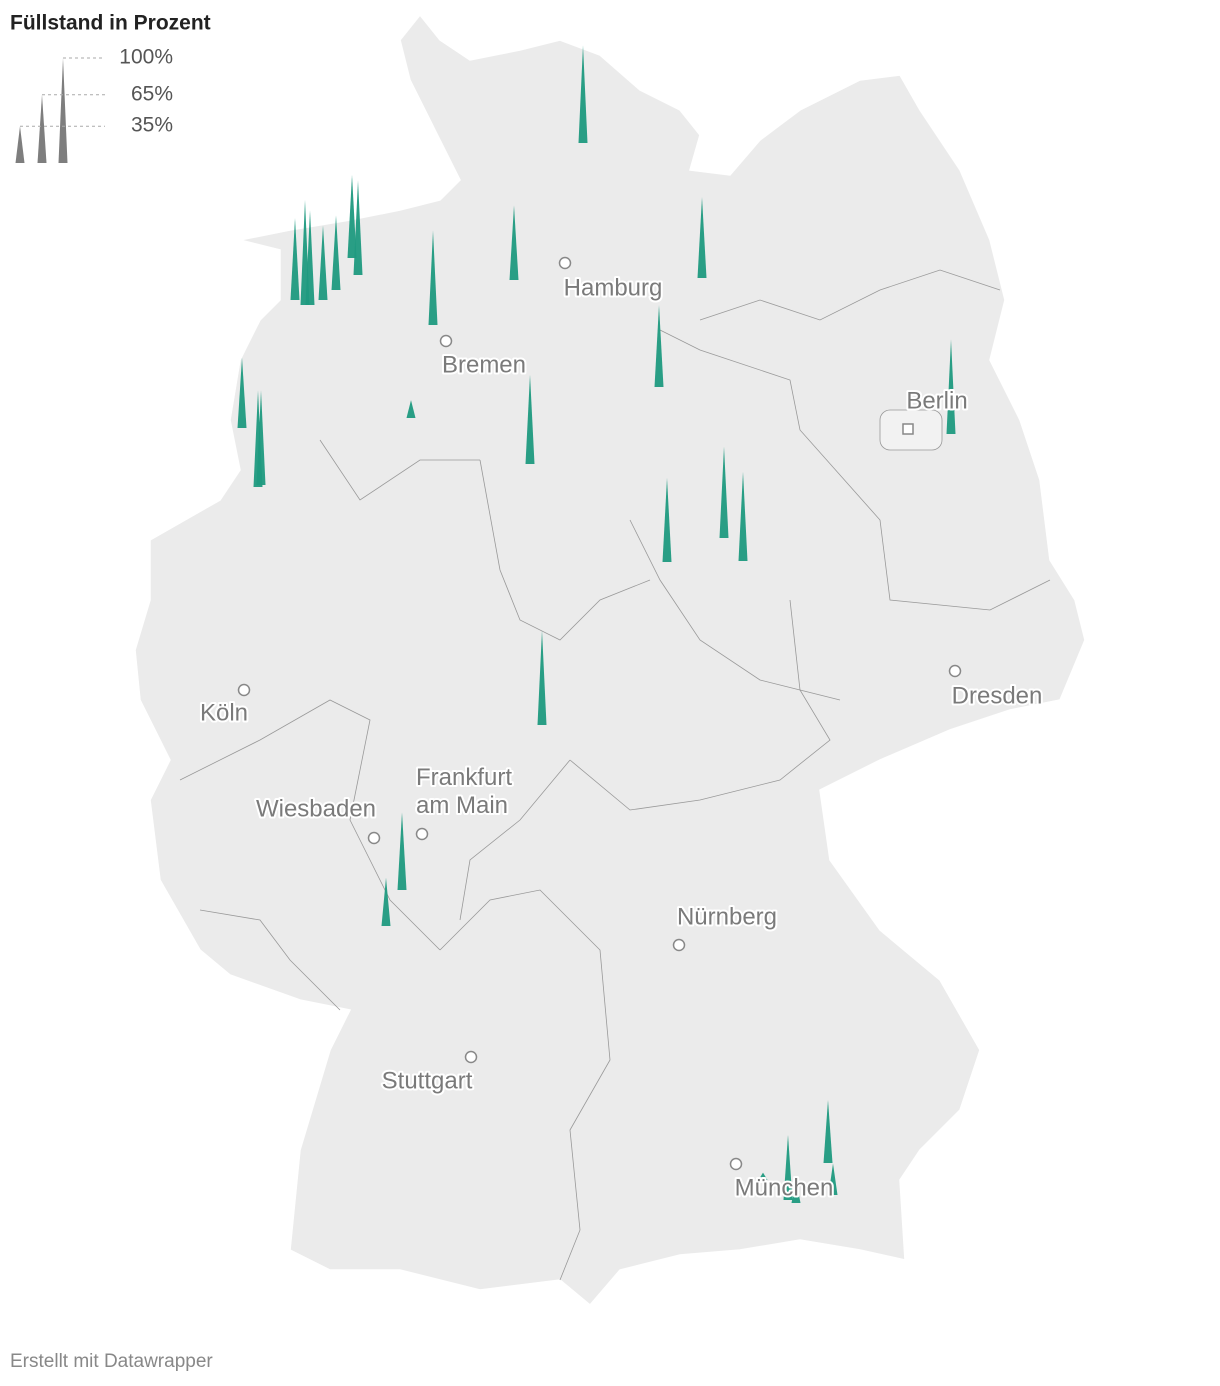 The width and height of the screenshot is (1220, 1386). What do you see at coordinates (997, 695) in the screenshot?
I see `city-label: Dresden` at bounding box center [997, 695].